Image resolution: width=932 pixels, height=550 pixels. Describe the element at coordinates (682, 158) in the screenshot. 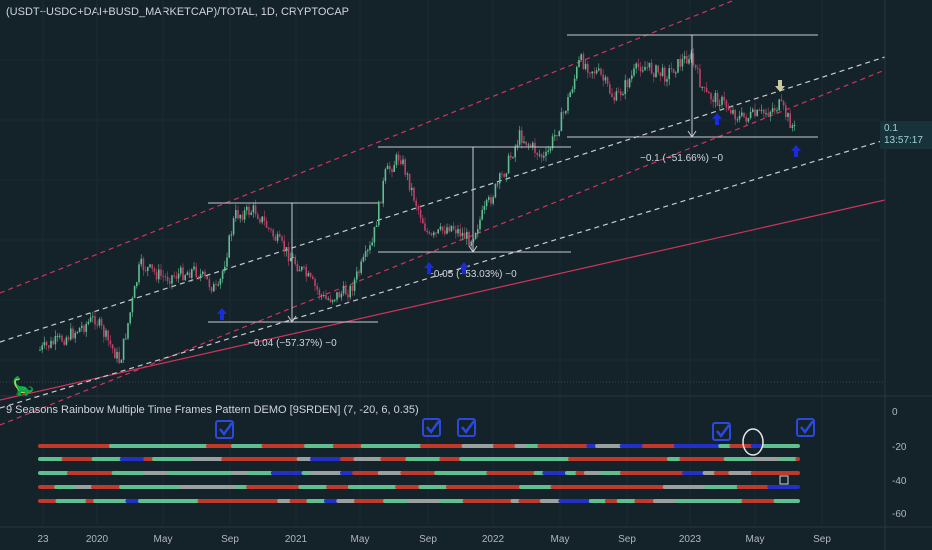

I see `measure-label-2: −0.1 (−51.66%) −0` at that location.